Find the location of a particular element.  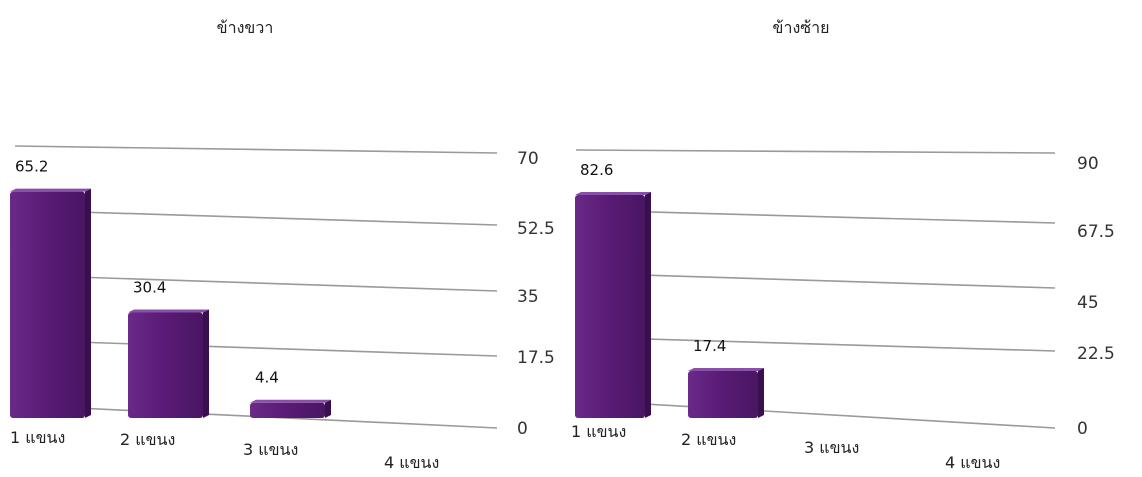

y-tick-label: 17.5 is located at coordinates (536, 358).